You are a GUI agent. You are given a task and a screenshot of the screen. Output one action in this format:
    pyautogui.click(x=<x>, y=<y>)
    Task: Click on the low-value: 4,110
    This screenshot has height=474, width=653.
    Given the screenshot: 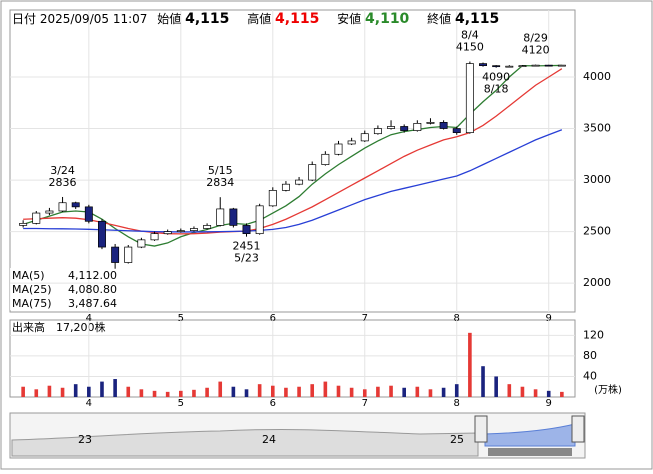 What is the action you would take?
    pyautogui.click(x=387, y=19)
    